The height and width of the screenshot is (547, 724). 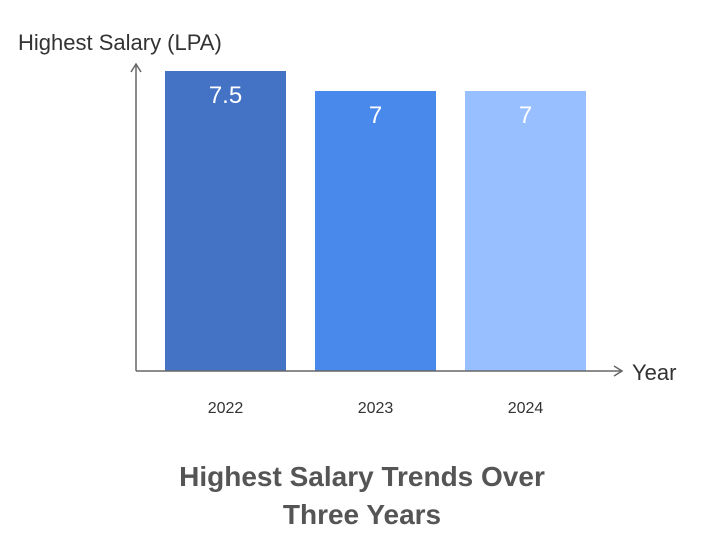 I want to click on chart-title-line-1: Highest Salary Trends Over, so click(x=362, y=476).